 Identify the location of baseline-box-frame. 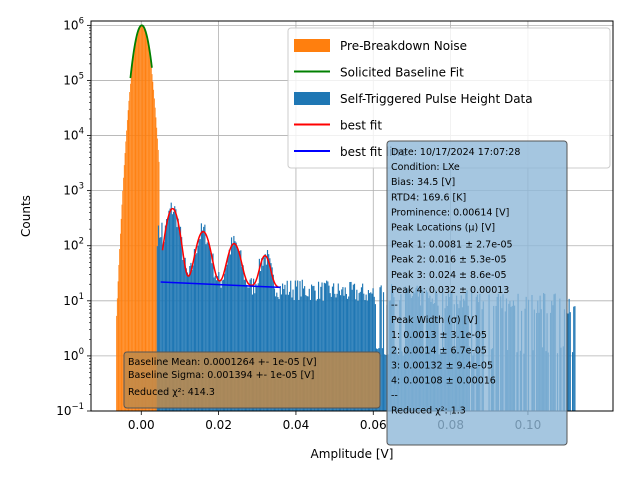
(252, 380).